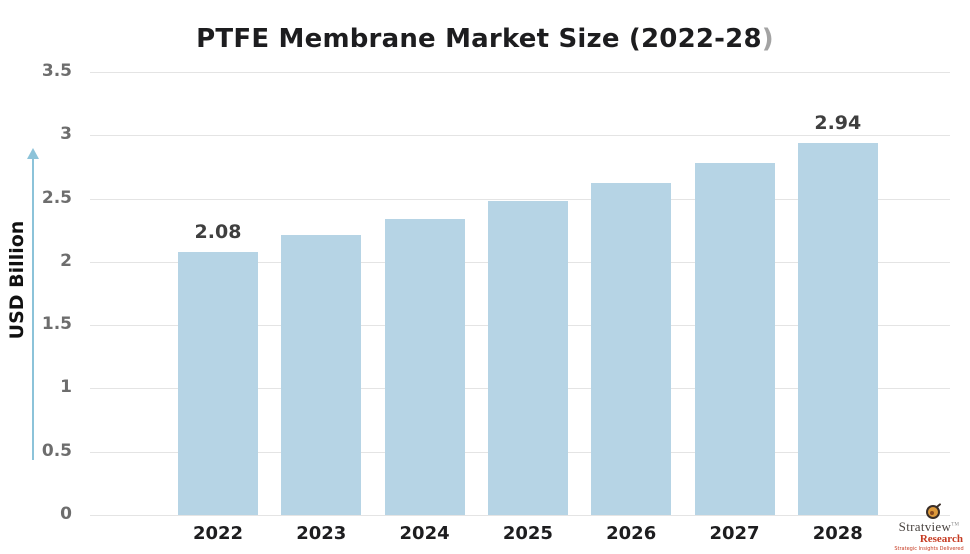 The width and height of the screenshot is (970, 554). Describe the element at coordinates (218, 231) in the screenshot. I see `bar-value-label: 2.08` at that location.